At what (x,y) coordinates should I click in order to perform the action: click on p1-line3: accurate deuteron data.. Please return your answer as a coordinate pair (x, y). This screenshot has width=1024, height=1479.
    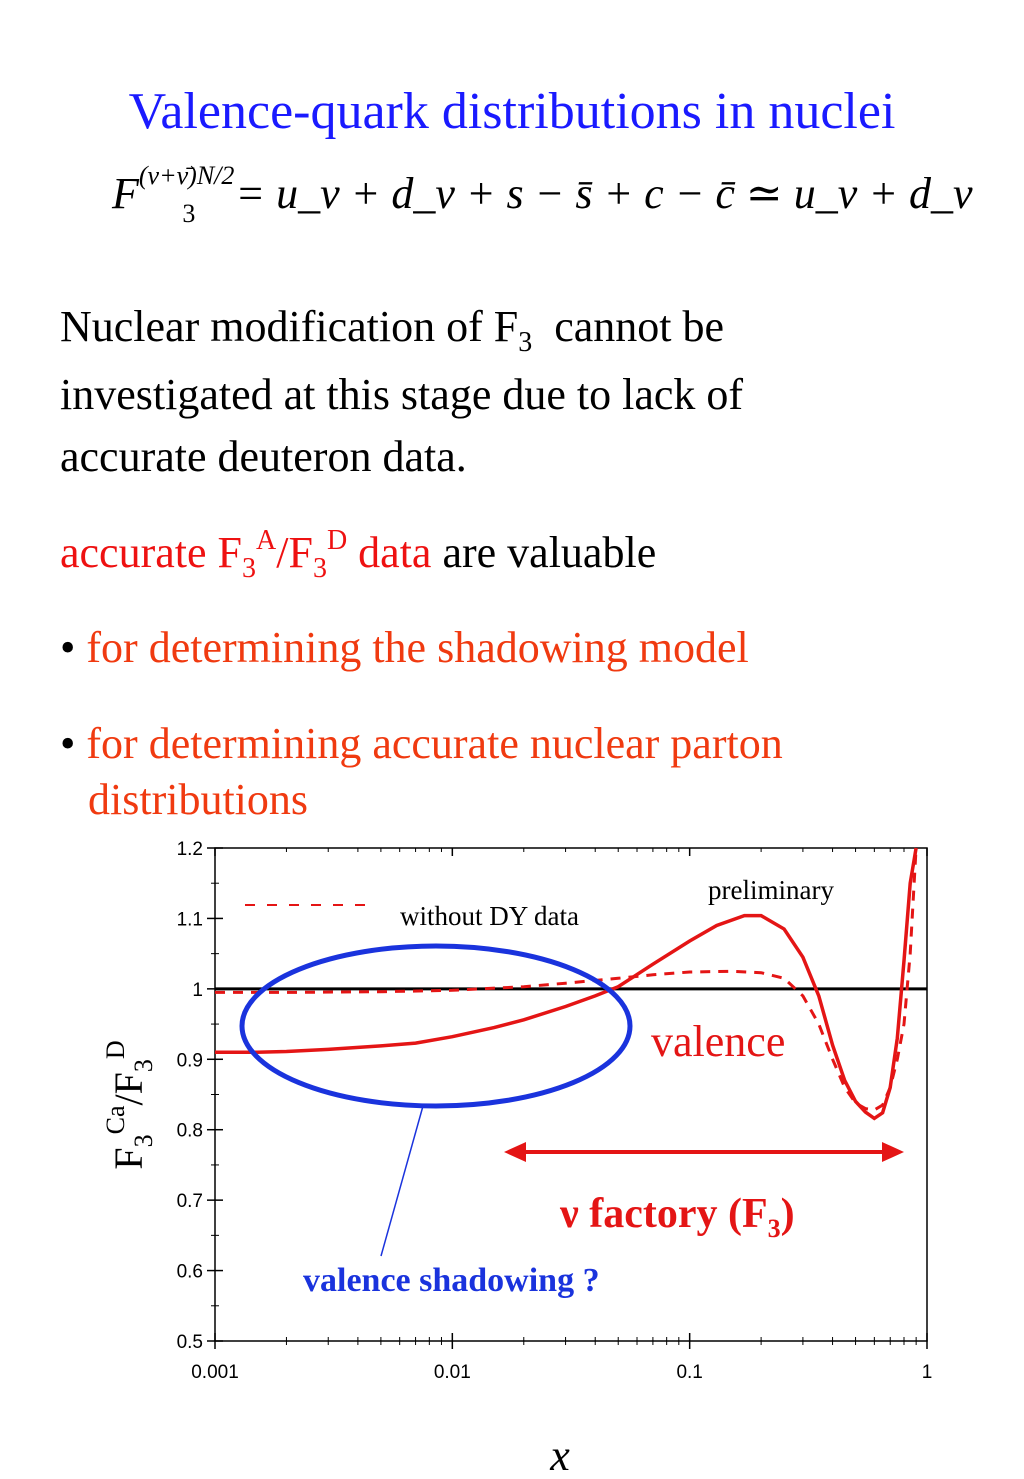
    Looking at the image, I should click on (263, 456).